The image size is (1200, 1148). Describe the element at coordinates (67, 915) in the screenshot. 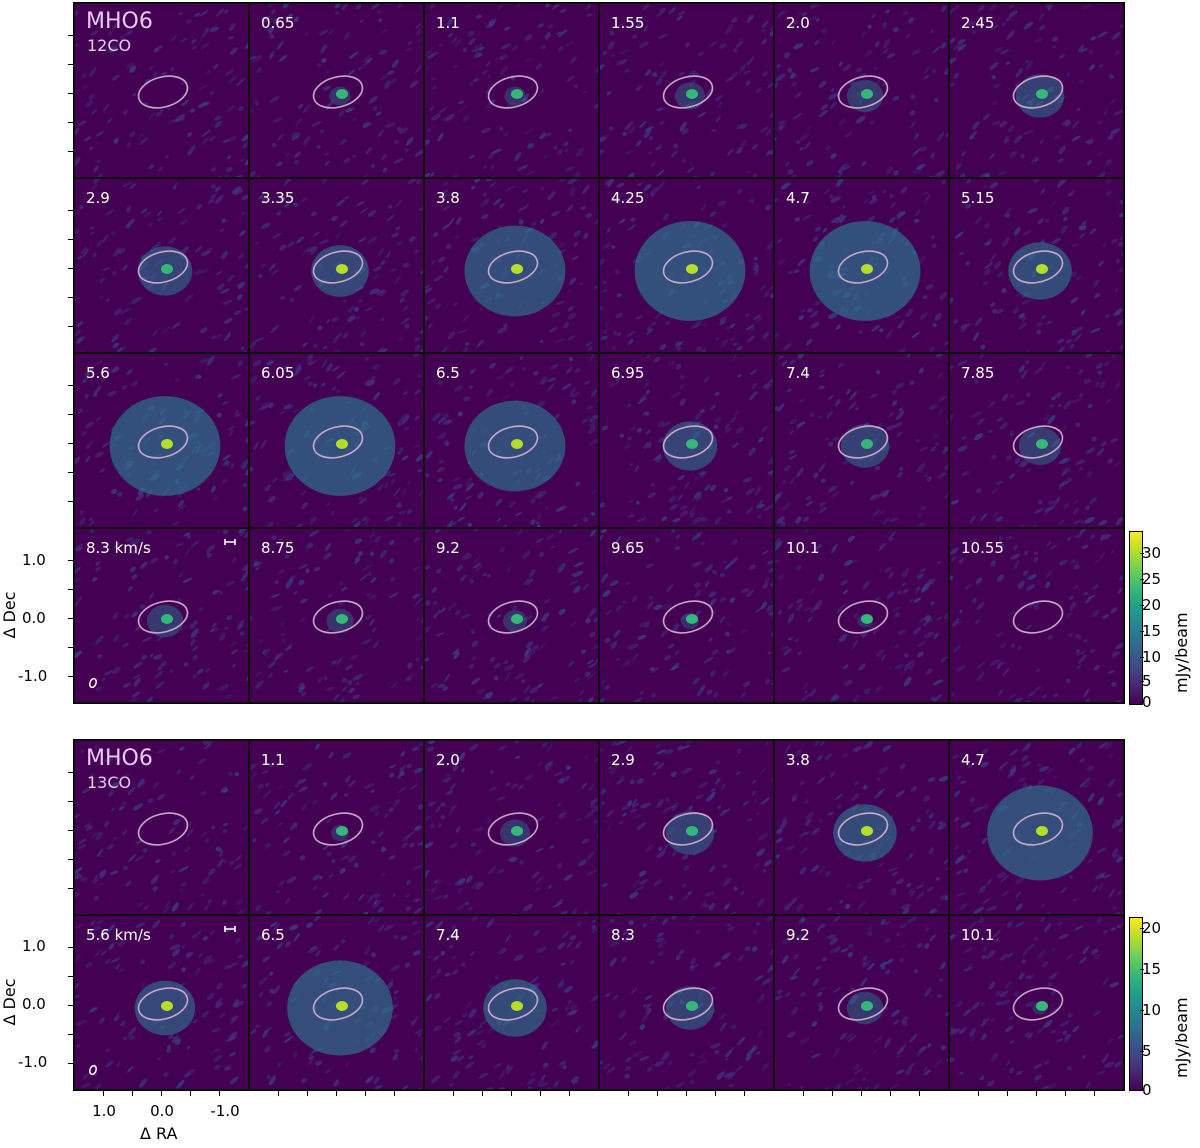

I see `y-axis-ticks-bottom` at that location.